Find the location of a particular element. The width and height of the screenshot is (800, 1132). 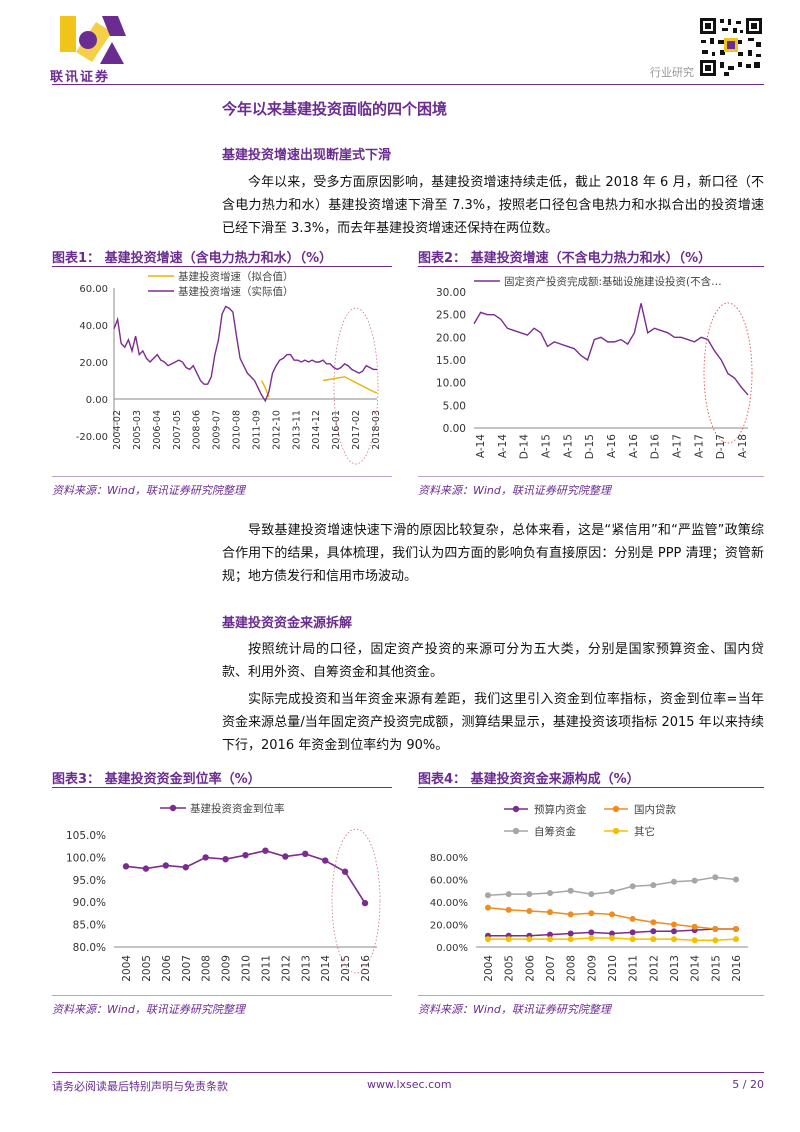

fig2-y-tick: 20.00 is located at coordinates (451, 338).